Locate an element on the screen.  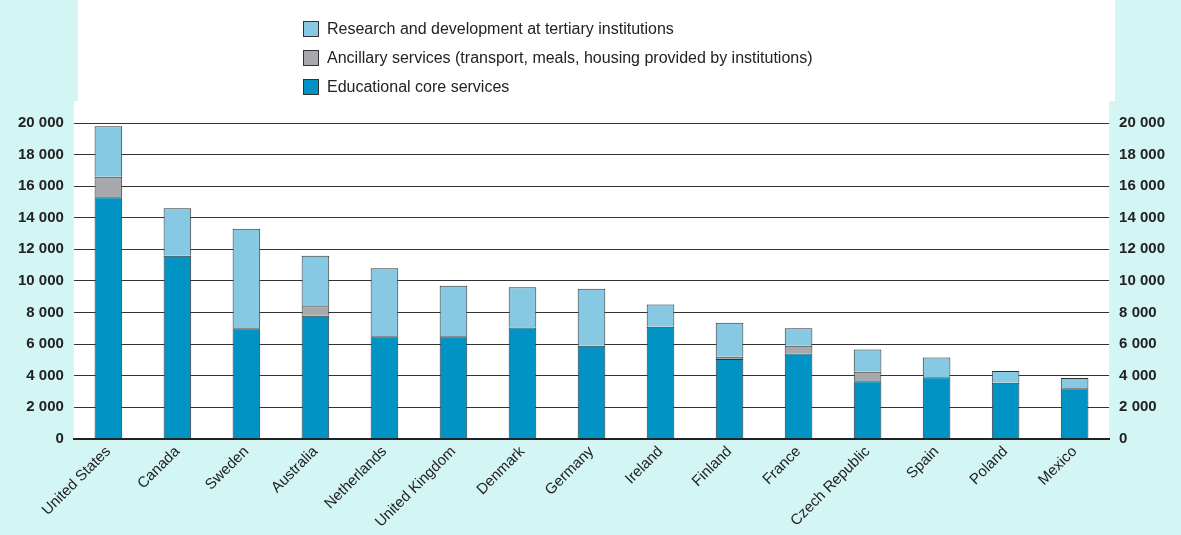
y-tick-label: 6 000 is located at coordinates (45, 343).